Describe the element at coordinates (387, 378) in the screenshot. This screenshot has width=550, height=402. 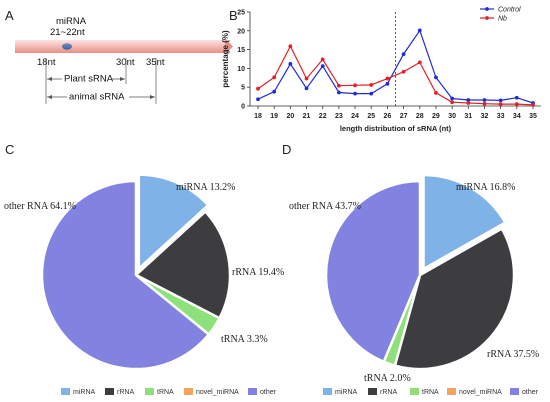
I see `pie-label-tRNA: tRNA 2.0%` at that location.